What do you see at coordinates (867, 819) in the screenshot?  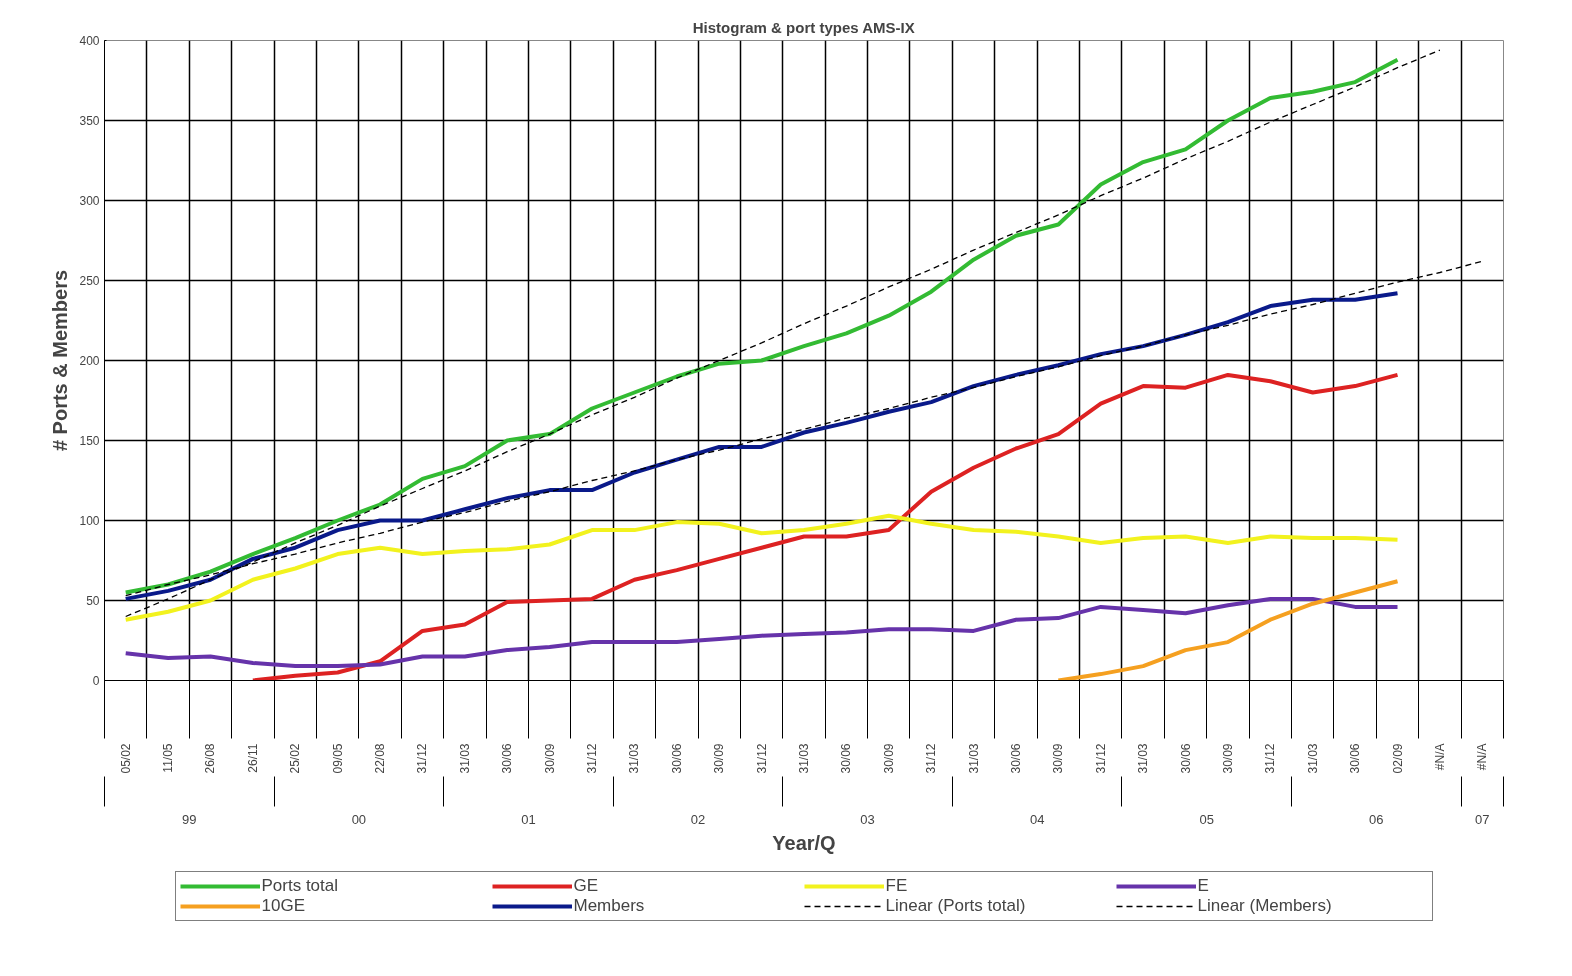 I see `text: 03` at bounding box center [867, 819].